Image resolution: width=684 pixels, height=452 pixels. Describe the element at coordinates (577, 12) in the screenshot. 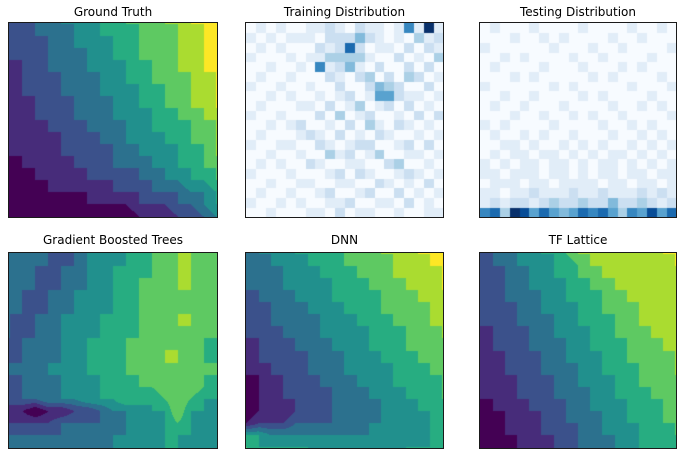

I see `subplot-title-testing-distribution: Testing Distribution` at that location.